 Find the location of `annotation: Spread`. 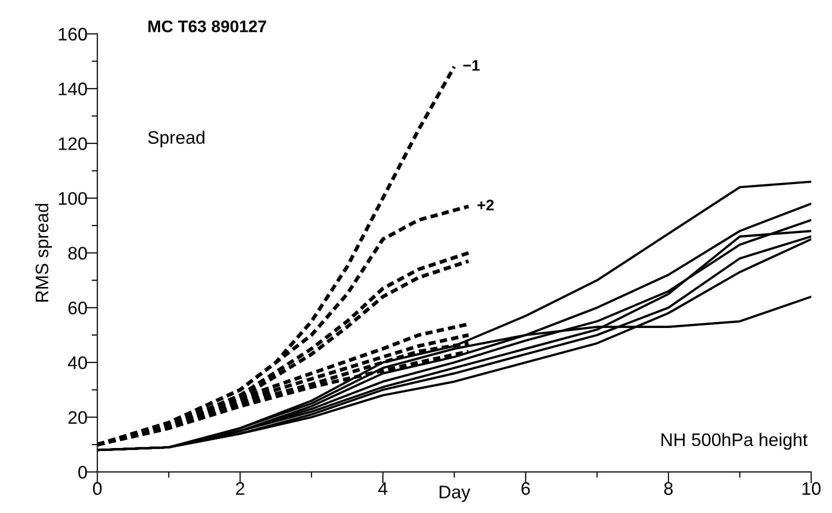

annotation: Spread is located at coordinates (176, 139).